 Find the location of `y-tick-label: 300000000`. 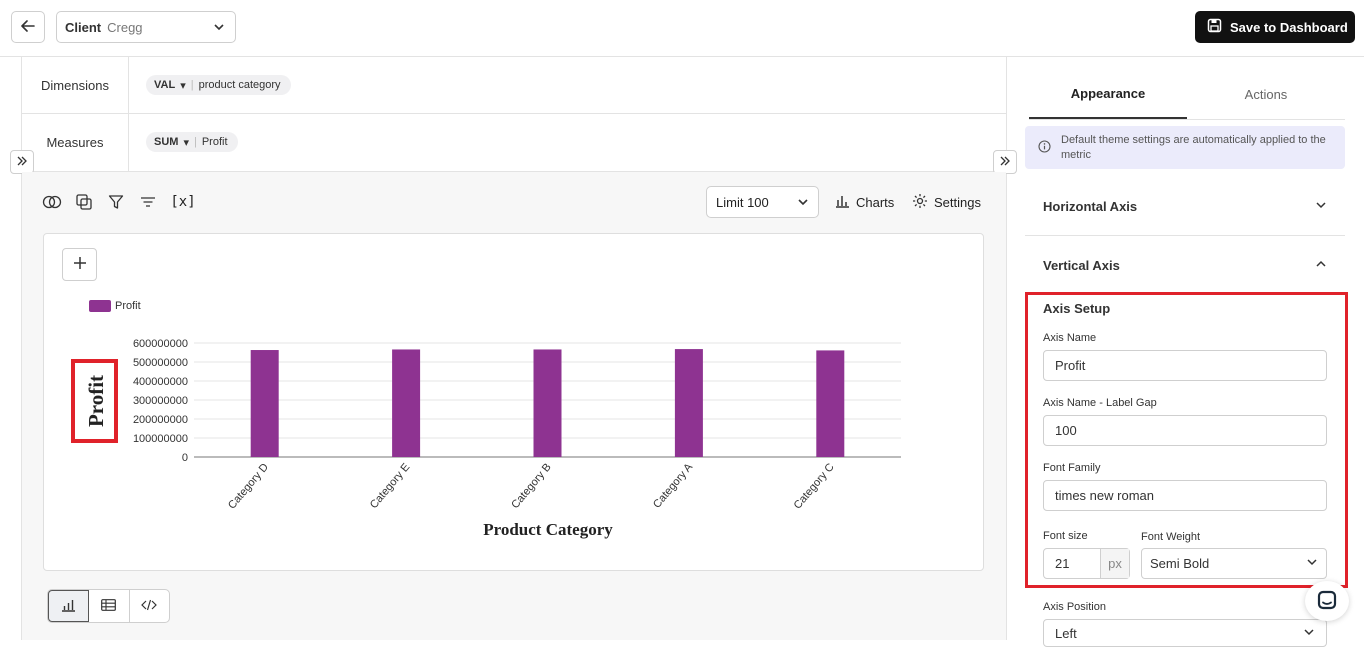

y-tick-label: 300000000 is located at coordinates (160, 401).